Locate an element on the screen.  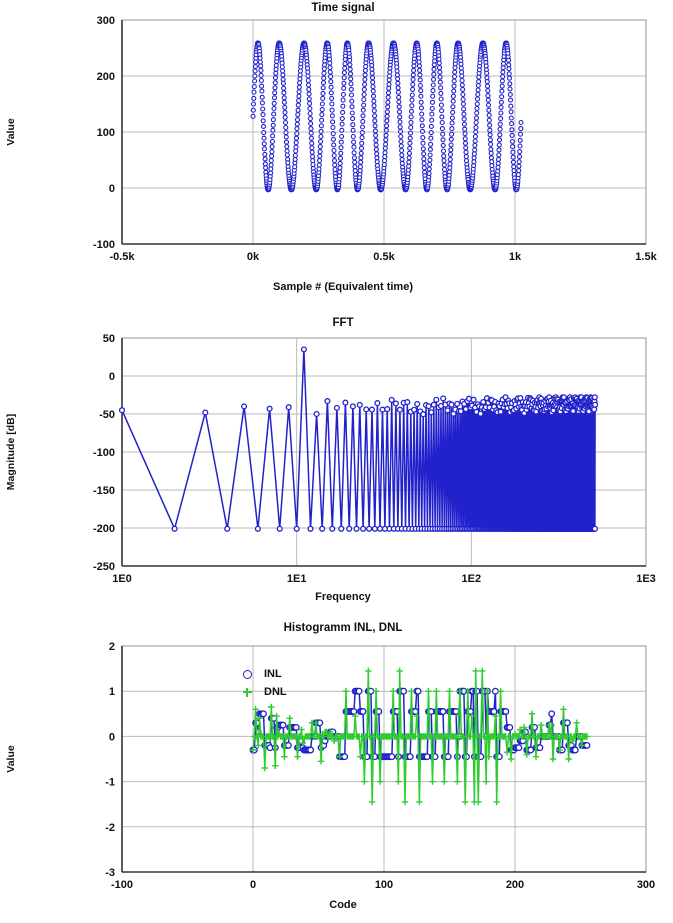
y-tick-label: -50 is located at coordinates (107, 415).